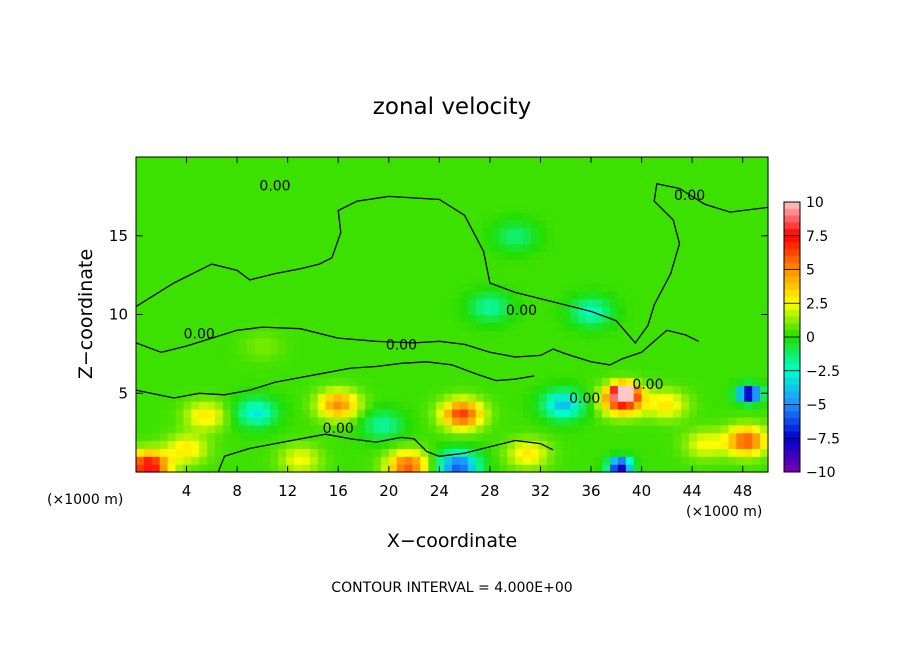 The width and height of the screenshot is (904, 654). What do you see at coordinates (810, 338) in the screenshot?
I see `colorbar-tick-label: 0` at bounding box center [810, 338].